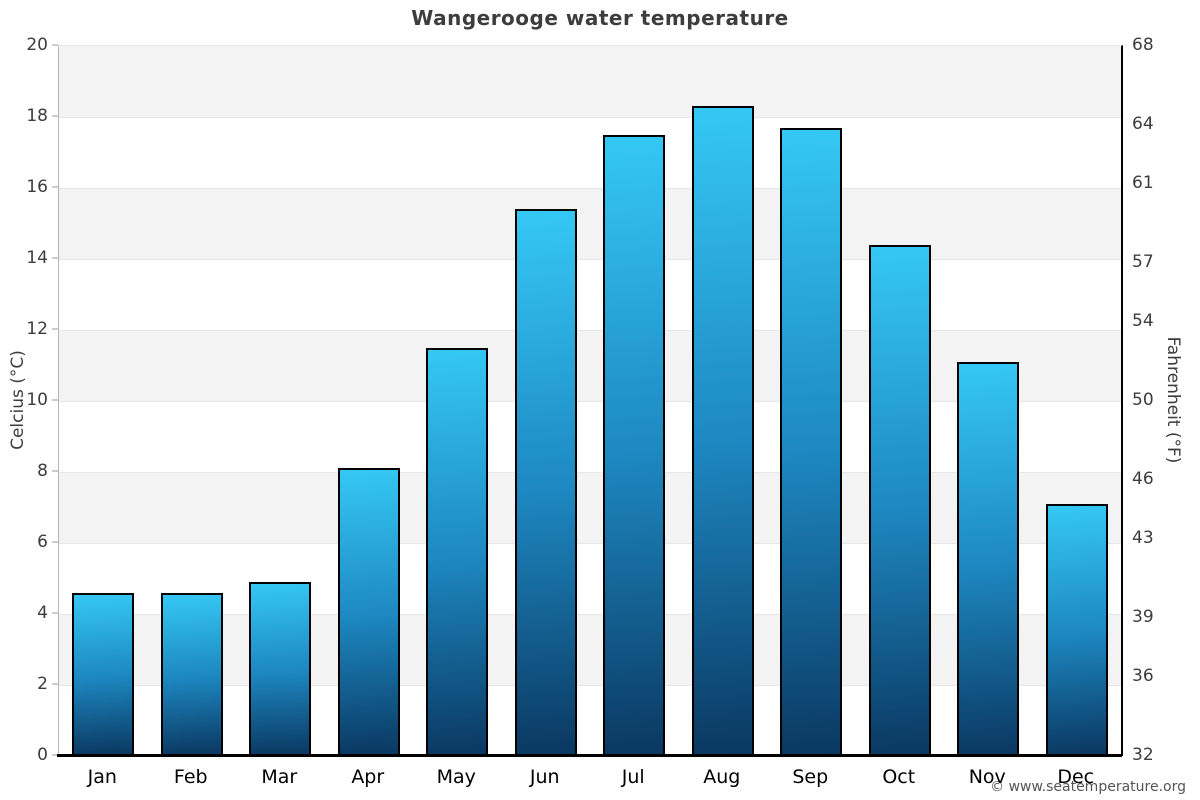  What do you see at coordinates (899, 777) in the screenshot?
I see `xtick-label-oct: Oct` at bounding box center [899, 777].